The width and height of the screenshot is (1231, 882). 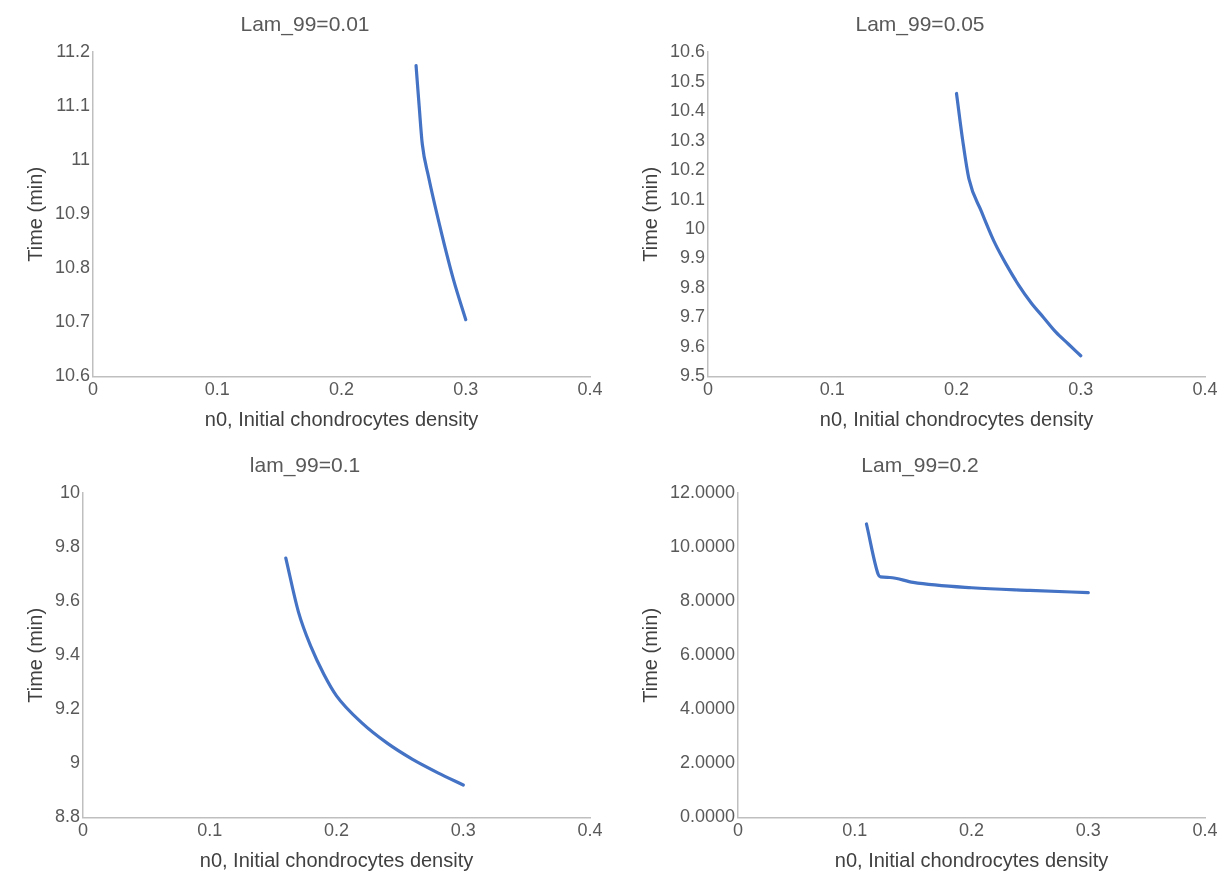 I want to click on y-tick-label: 11.2, so click(x=73, y=51).